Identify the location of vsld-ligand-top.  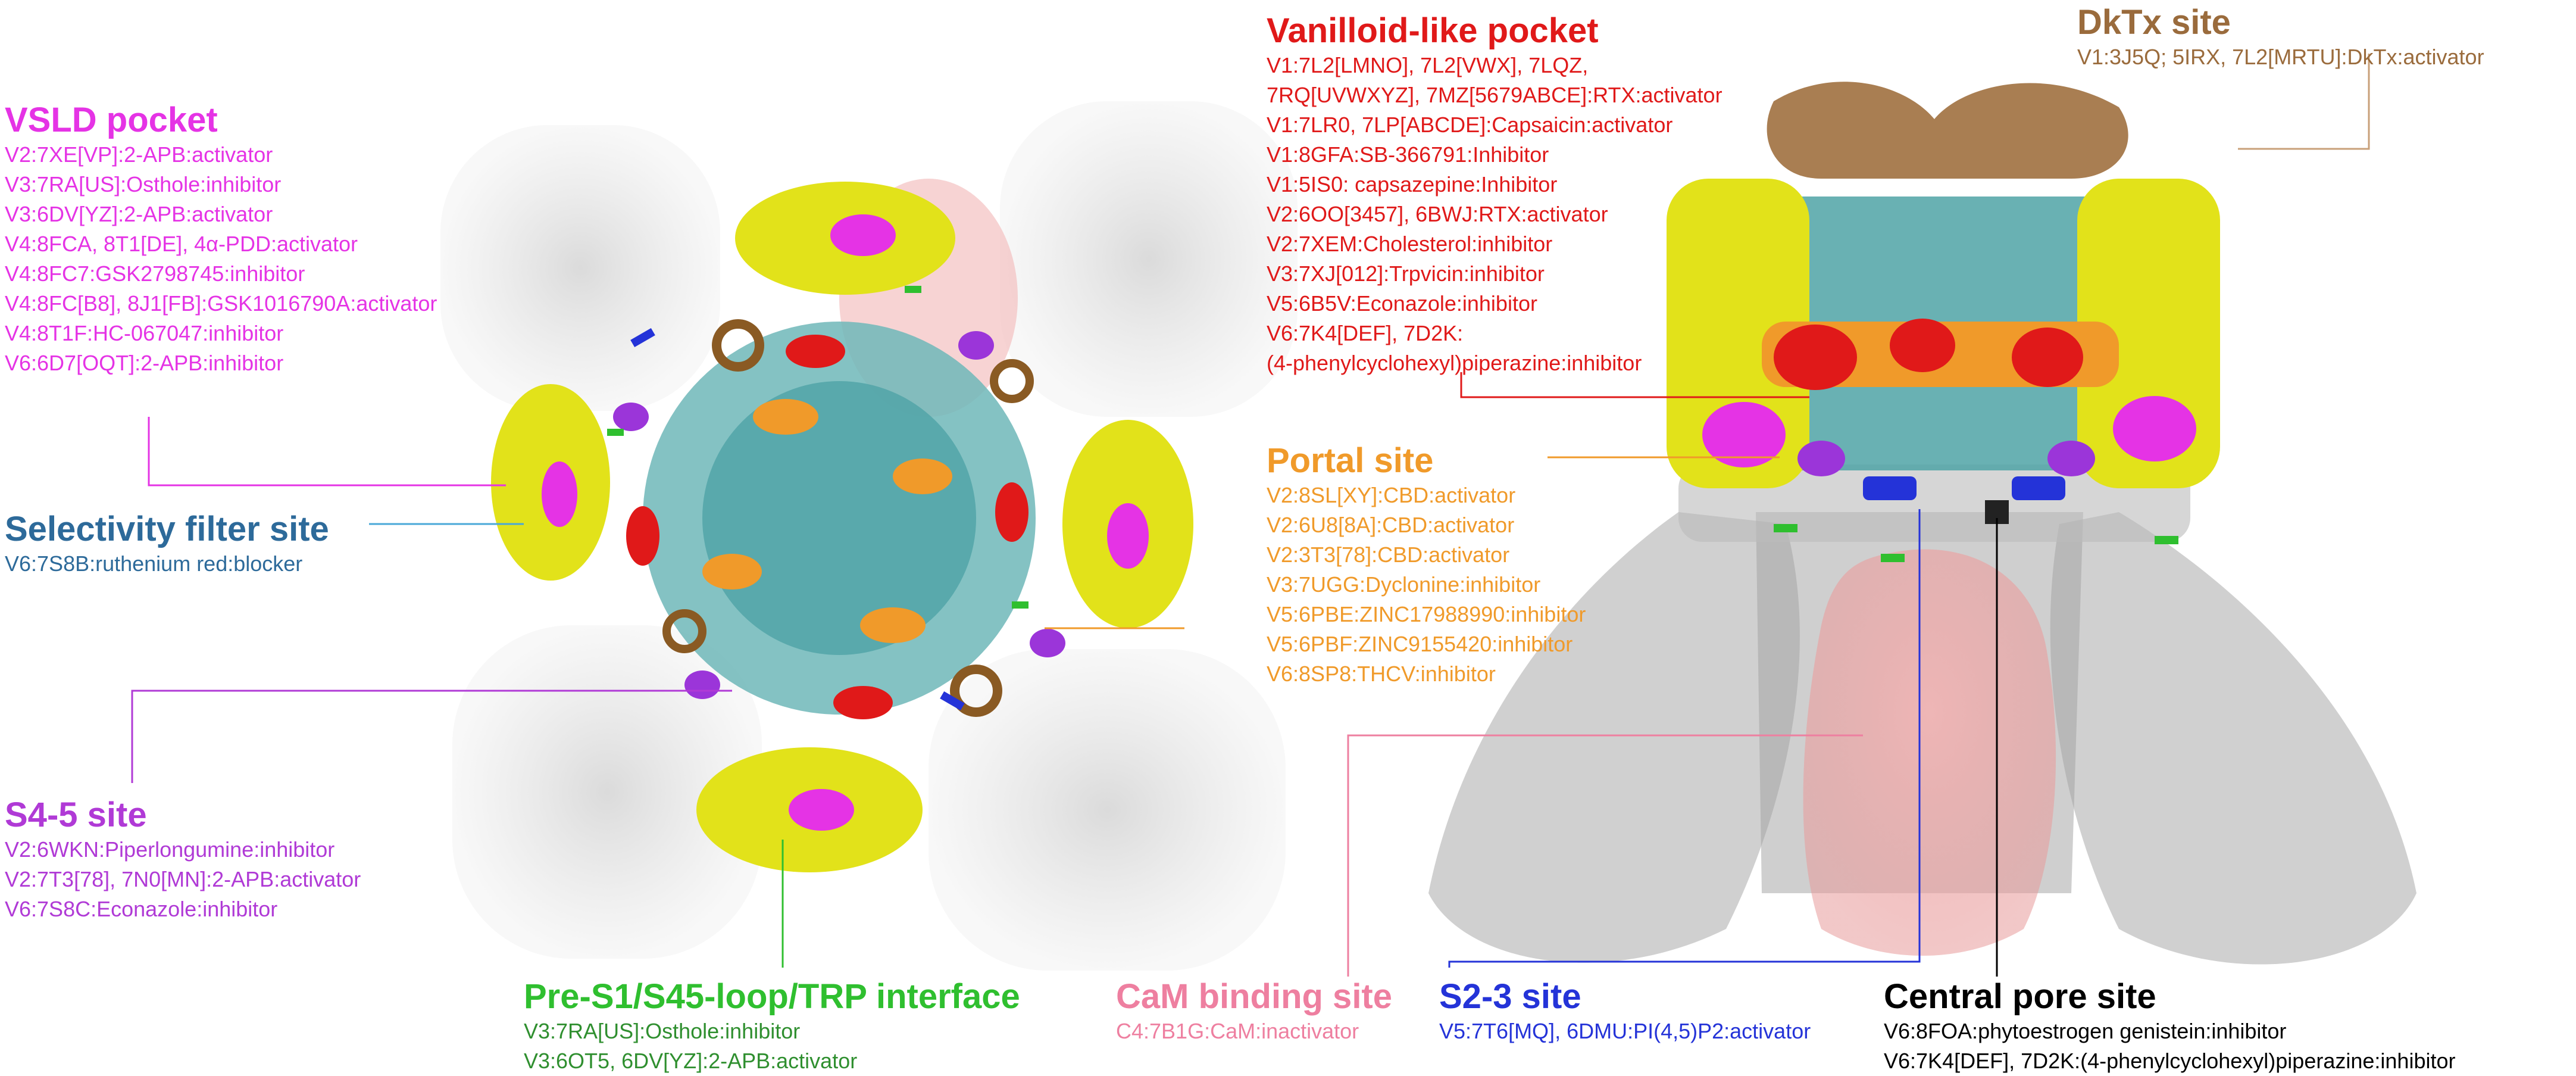
(863, 235).